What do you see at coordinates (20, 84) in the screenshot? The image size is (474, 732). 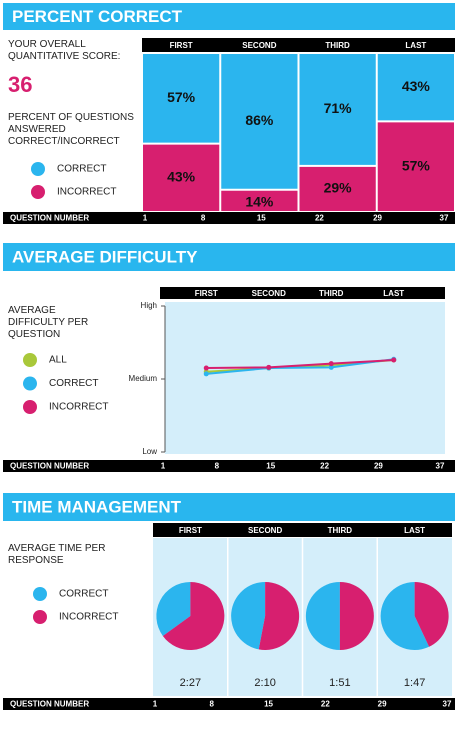 I see `score: 36` at bounding box center [20, 84].